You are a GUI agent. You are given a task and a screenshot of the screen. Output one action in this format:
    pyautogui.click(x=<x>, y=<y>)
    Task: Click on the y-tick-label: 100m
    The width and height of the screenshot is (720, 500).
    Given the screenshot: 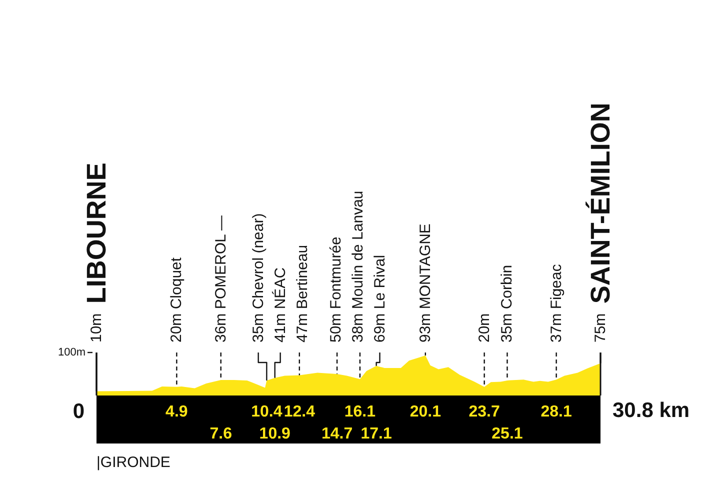 What is the action you would take?
    pyautogui.click(x=72, y=352)
    